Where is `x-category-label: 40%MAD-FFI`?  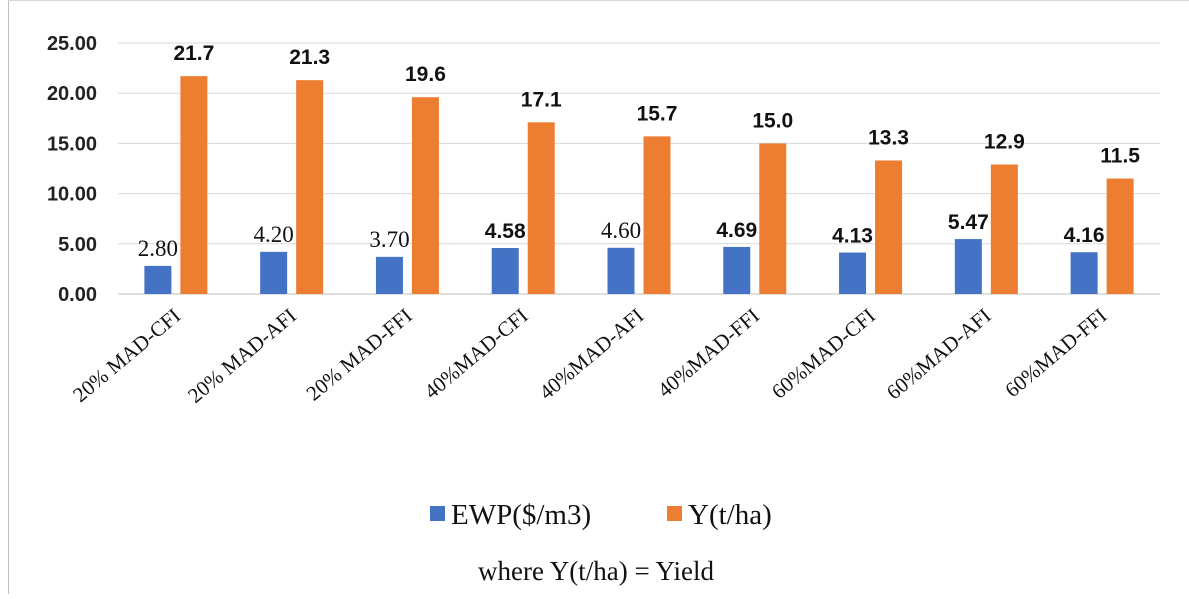
x-category-label: 40%MAD-FFI is located at coordinates (708, 352).